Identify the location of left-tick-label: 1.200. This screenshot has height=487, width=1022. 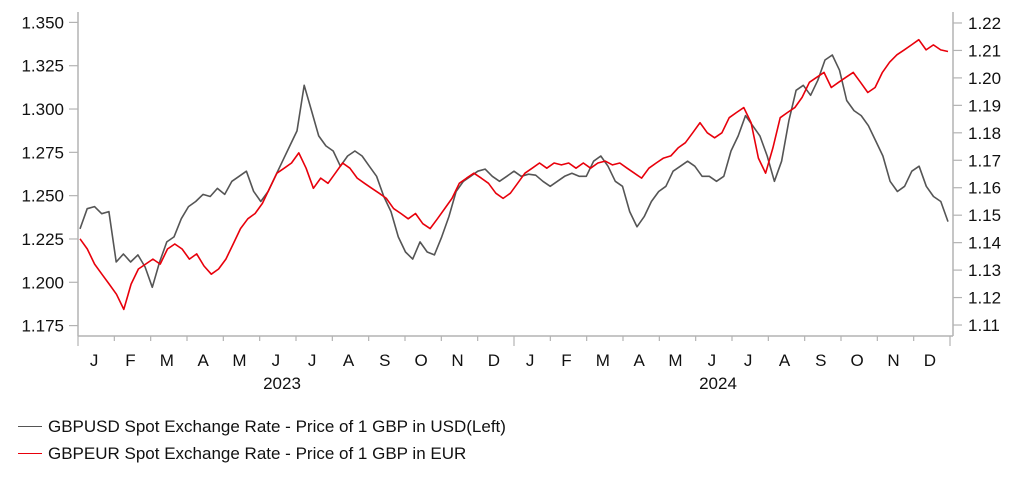
(42, 282).